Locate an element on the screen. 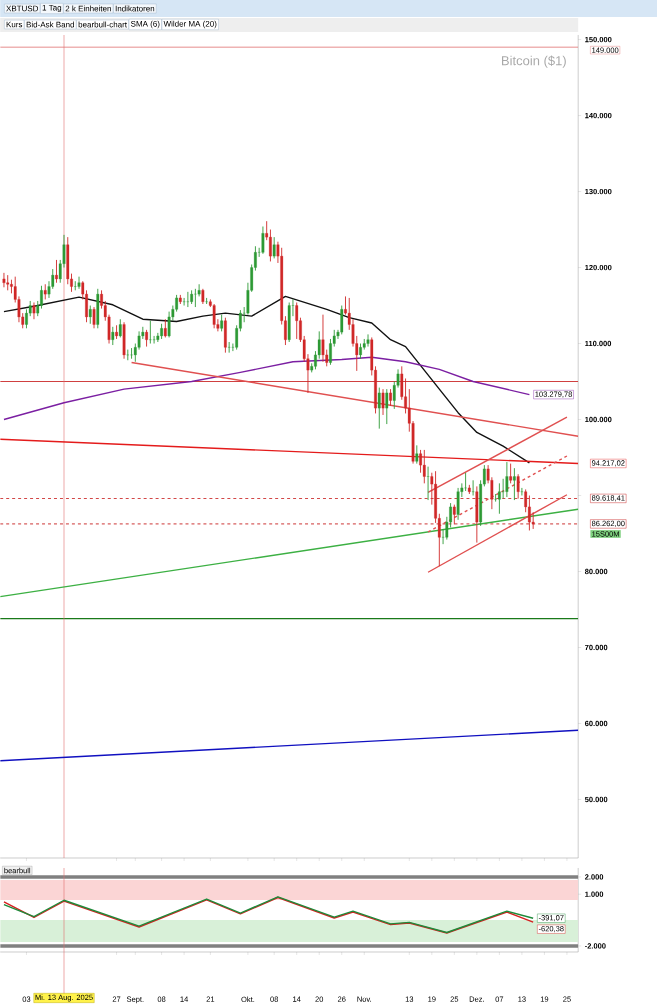  text: Kurs is located at coordinates (14, 24).